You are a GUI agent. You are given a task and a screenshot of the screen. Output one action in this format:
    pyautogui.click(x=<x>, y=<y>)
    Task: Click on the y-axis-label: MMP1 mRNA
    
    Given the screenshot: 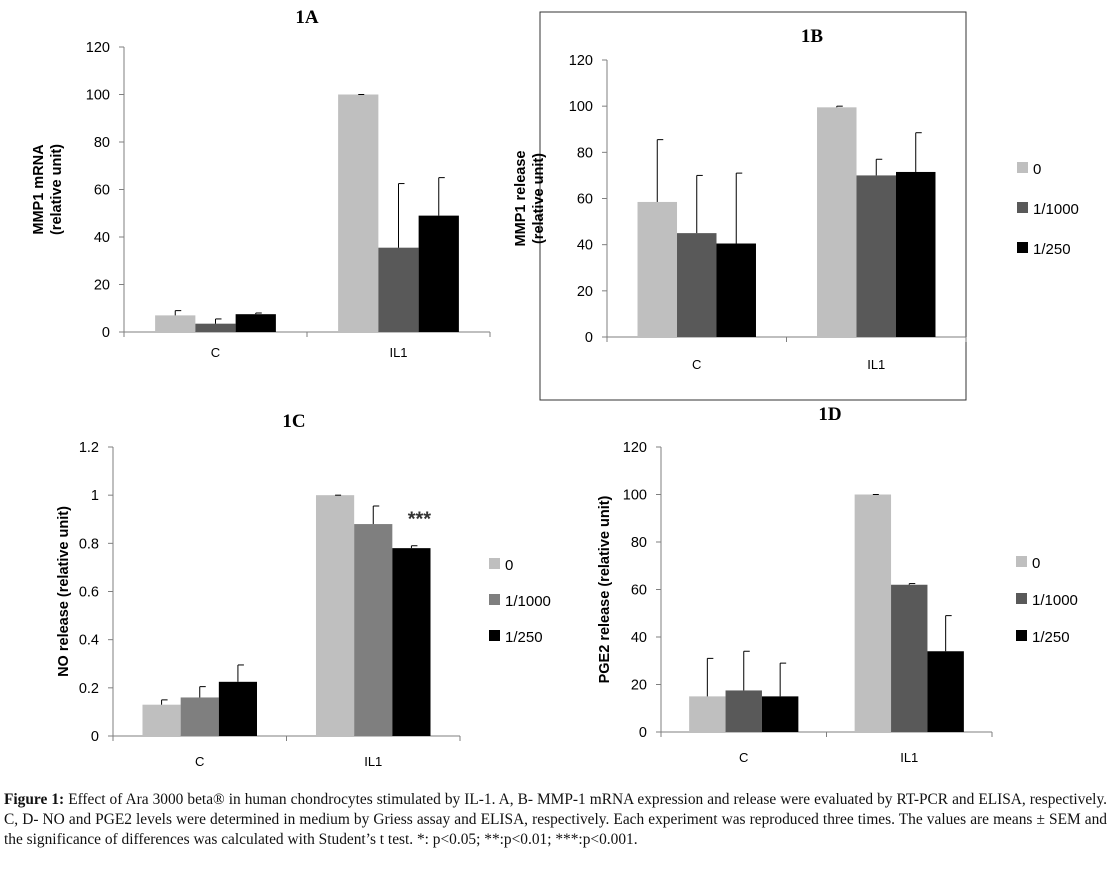 What is the action you would take?
    pyautogui.click(x=39, y=189)
    